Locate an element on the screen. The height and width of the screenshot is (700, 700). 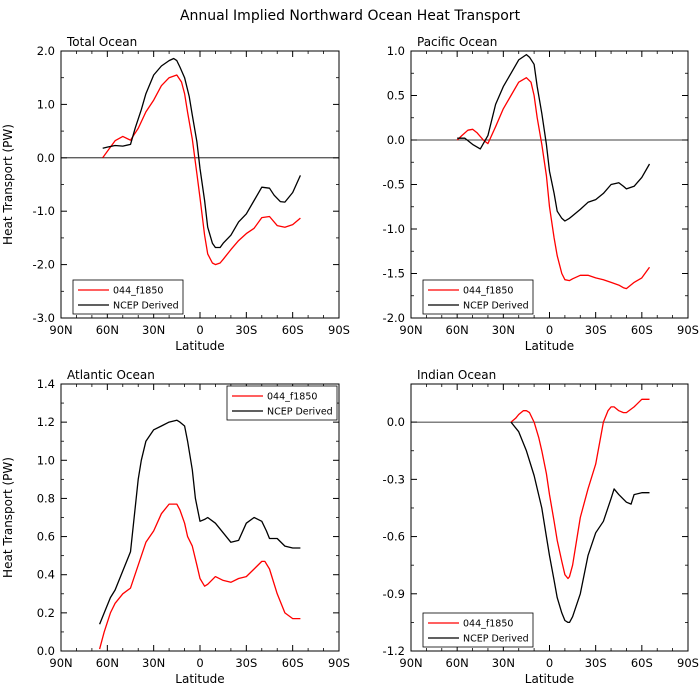
atlantic-ocean-title: Atlantic Ocean is located at coordinates (111, 375).